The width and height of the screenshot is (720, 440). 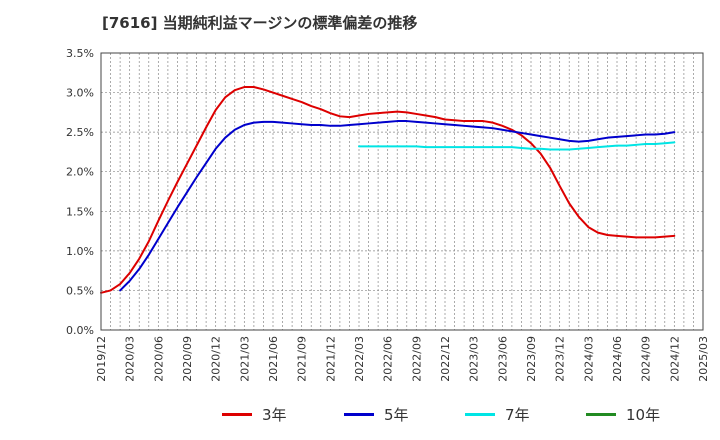 What do you see at coordinates (517, 414) in the screenshot?
I see `legend-label: 7年` at bounding box center [517, 414].